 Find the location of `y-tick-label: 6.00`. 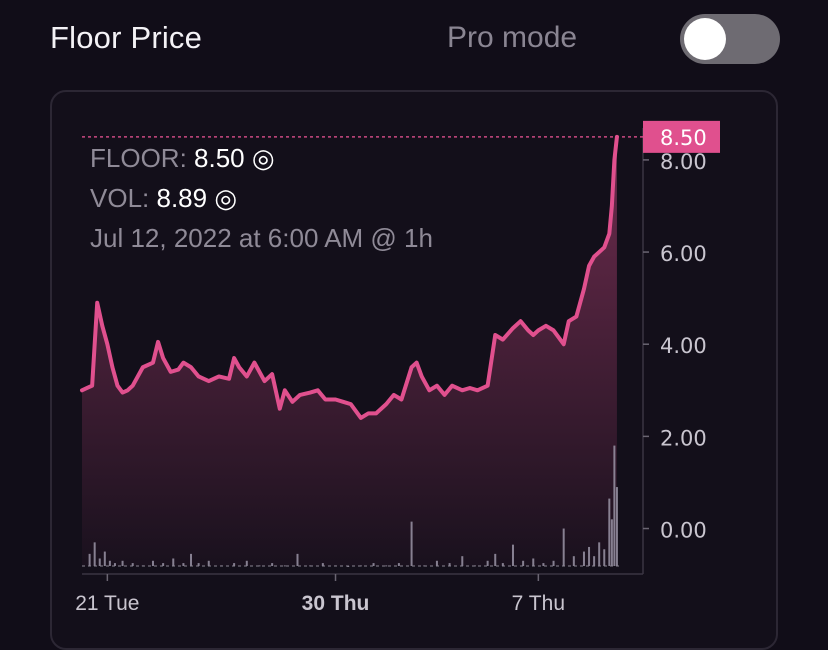

y-tick-label: 6.00 is located at coordinates (683, 254).